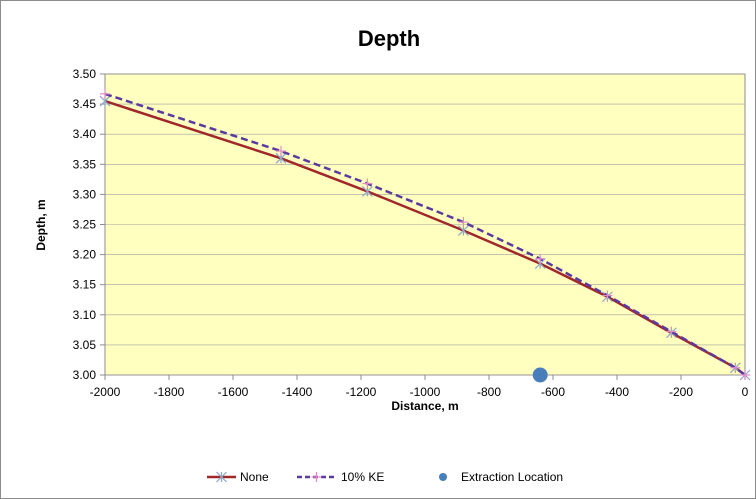 The image size is (756, 499). I want to click on y-tick-label: 3.45, so click(85, 104).